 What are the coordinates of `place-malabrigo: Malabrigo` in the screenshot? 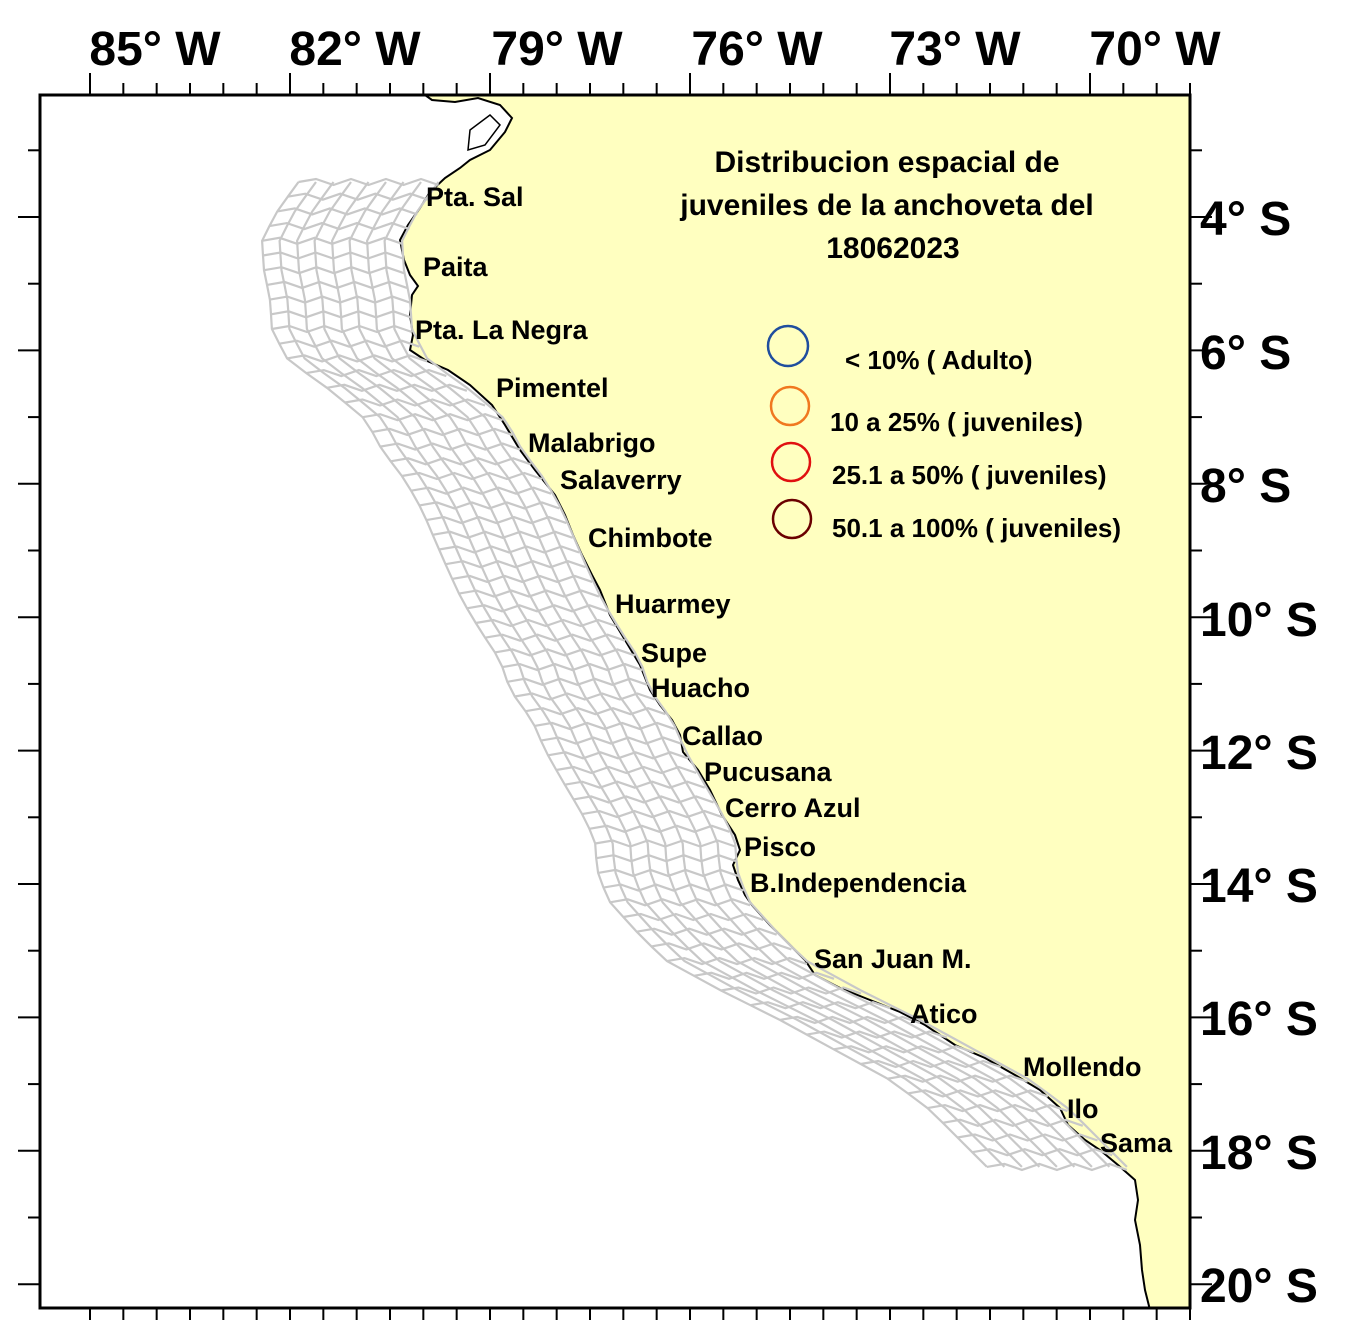 It's located at (592, 443).